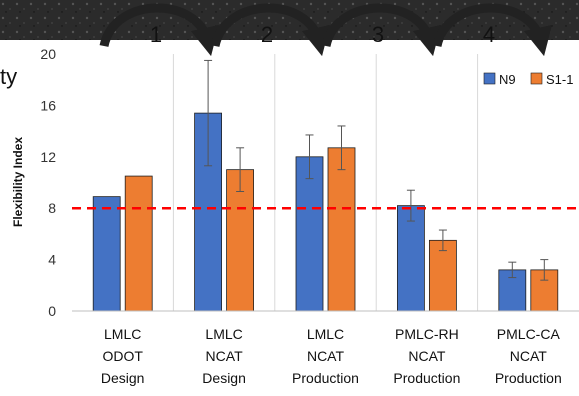  I want to click on legend-swatch-n9, so click(489, 78).